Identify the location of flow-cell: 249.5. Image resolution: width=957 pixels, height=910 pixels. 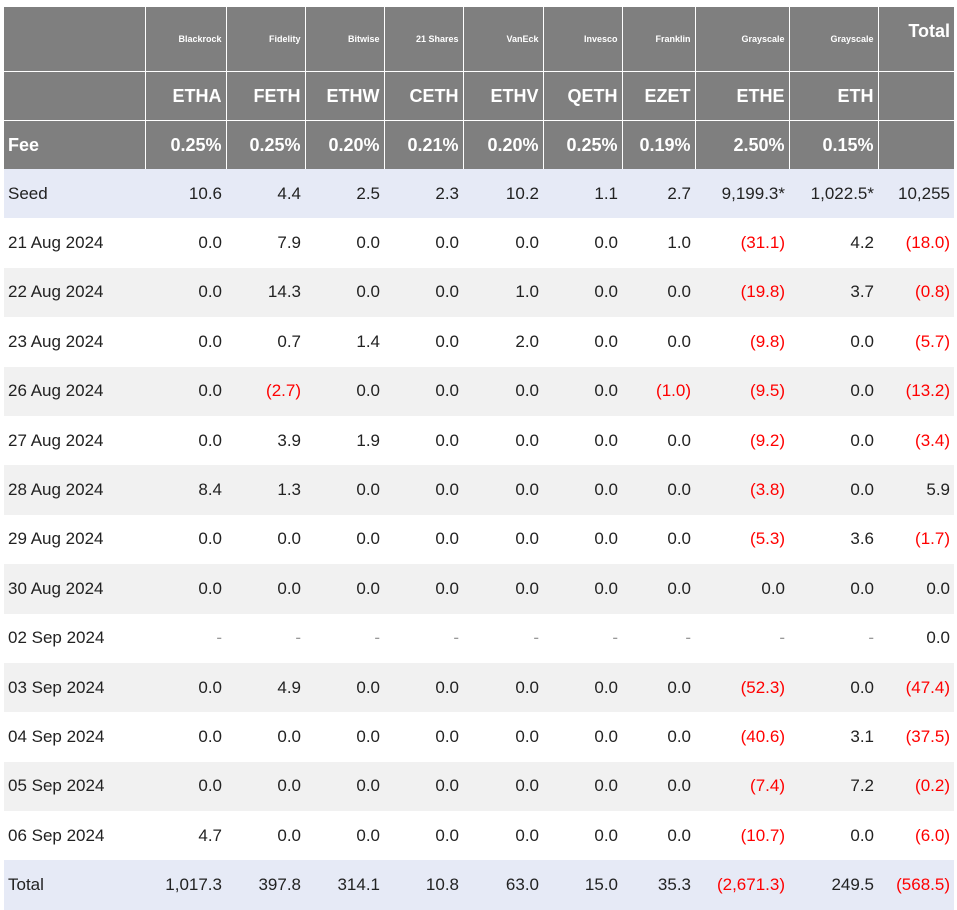
(833, 885).